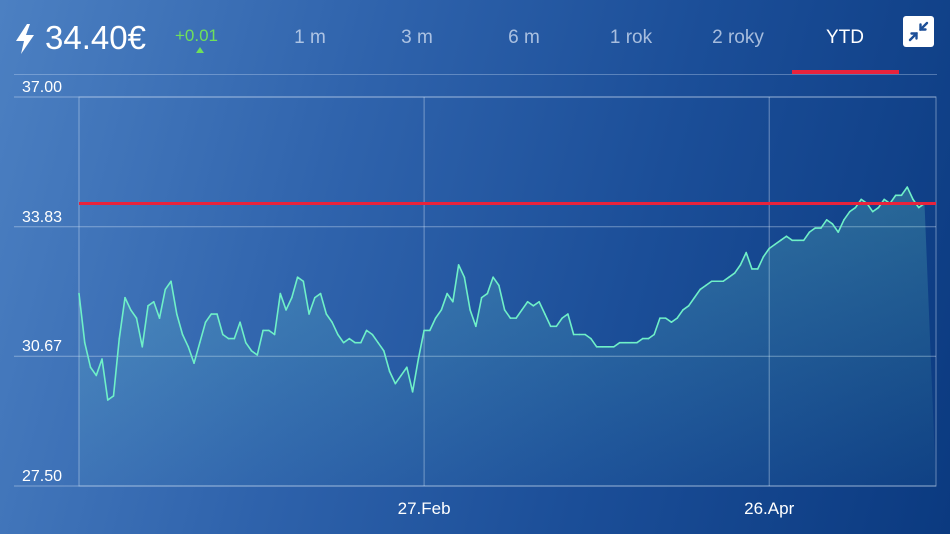 This screenshot has height=534, width=950. Describe the element at coordinates (845, 72) in the screenshot. I see `active-tab-indicator` at that location.